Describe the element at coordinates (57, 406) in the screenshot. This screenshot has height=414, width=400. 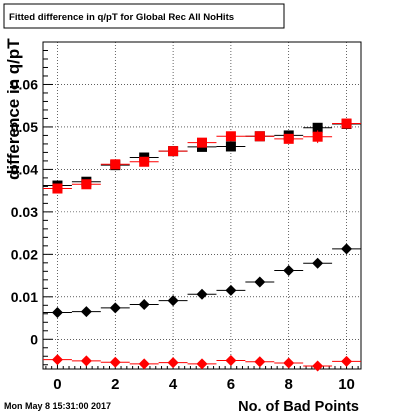
I see `timestamp: Mon May 8 15:31:00 2017` at that location.